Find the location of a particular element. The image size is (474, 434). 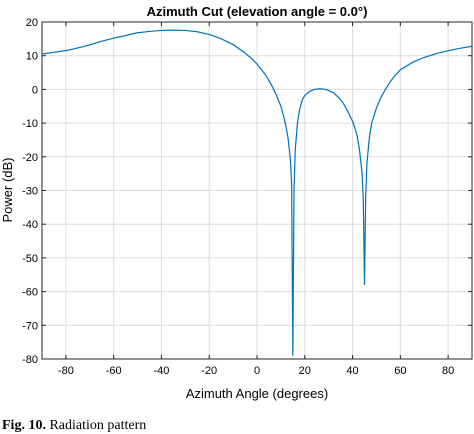

y-axis-label: Power (dB) is located at coordinates (7, 189).